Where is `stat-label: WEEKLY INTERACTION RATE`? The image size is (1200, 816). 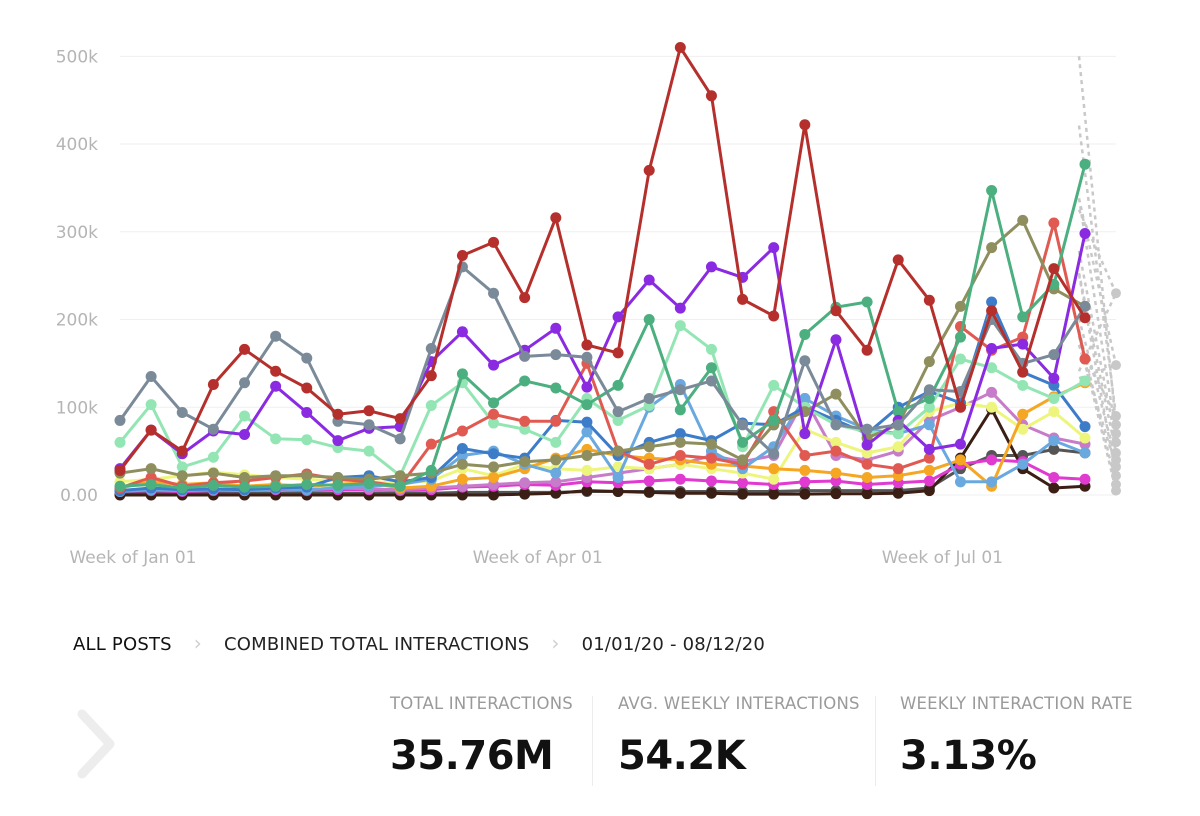 stat-label: WEEKLY INTERACTION RATE is located at coordinates (1016, 703).